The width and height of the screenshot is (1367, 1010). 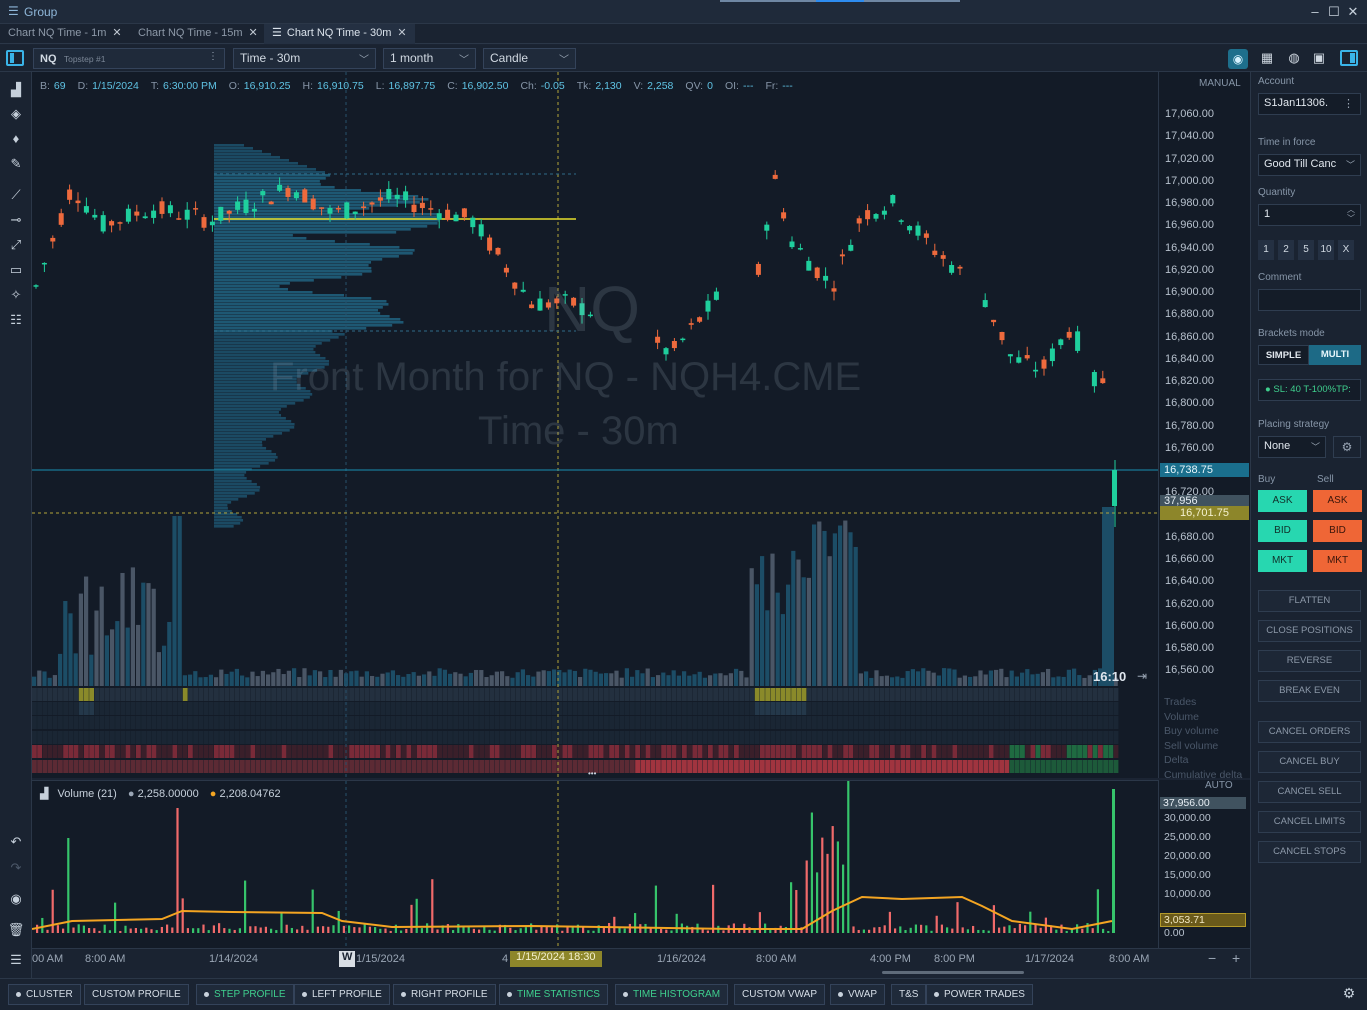 I want to click on indicator-button-custom-vwap: CUSTOM VWAP, so click(x=780, y=994).